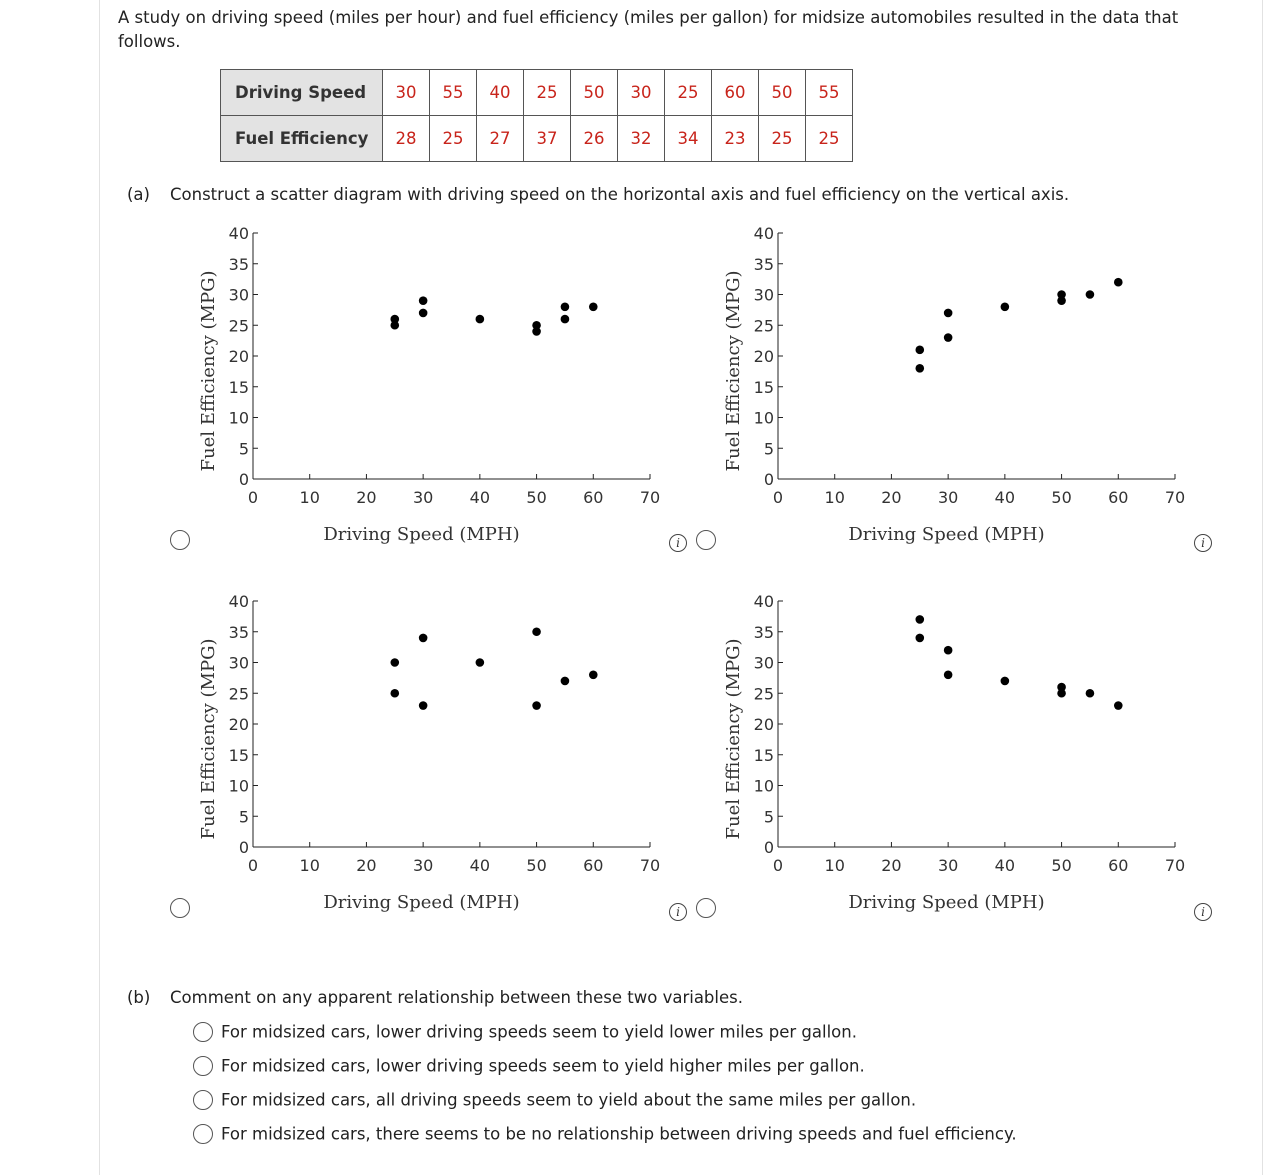  What do you see at coordinates (180, 908) in the screenshot?
I see `chart-option-3-radio` at bounding box center [180, 908].